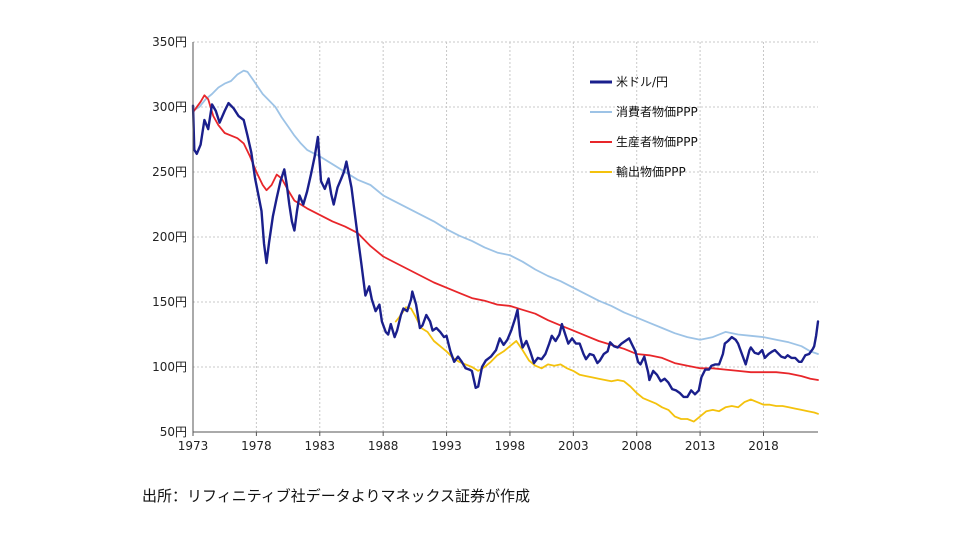 Image resolution: width=960 pixels, height=540 pixels. What do you see at coordinates (256, 446) in the screenshot?
I see `x-tick-label: 1978` at bounding box center [256, 446].